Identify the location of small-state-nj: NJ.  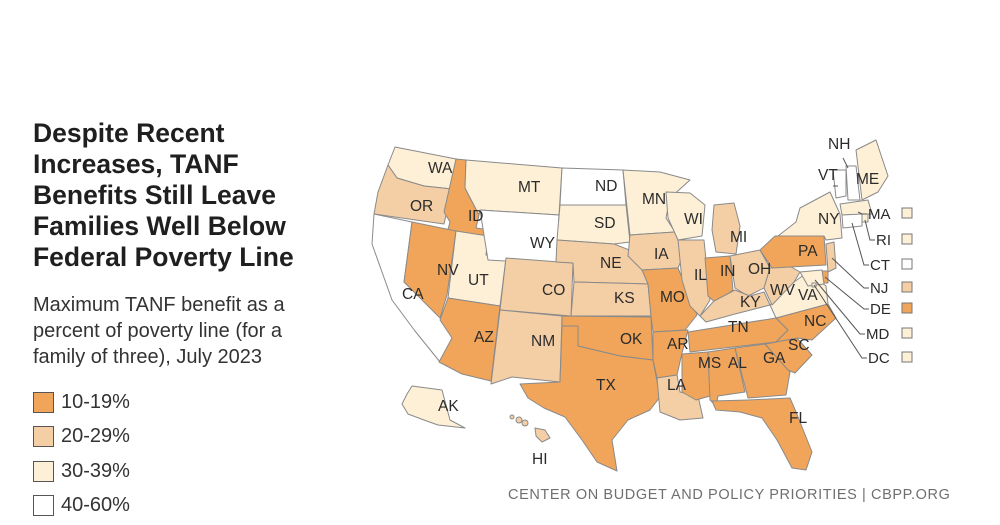
(872, 277).